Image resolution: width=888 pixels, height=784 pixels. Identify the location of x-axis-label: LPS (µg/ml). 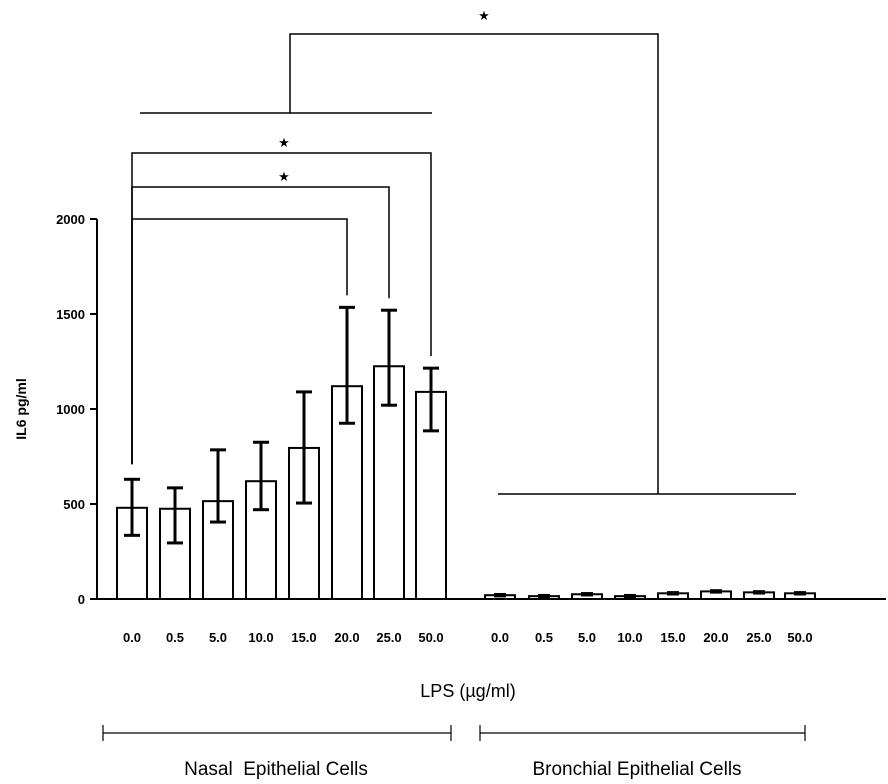
(467, 691).